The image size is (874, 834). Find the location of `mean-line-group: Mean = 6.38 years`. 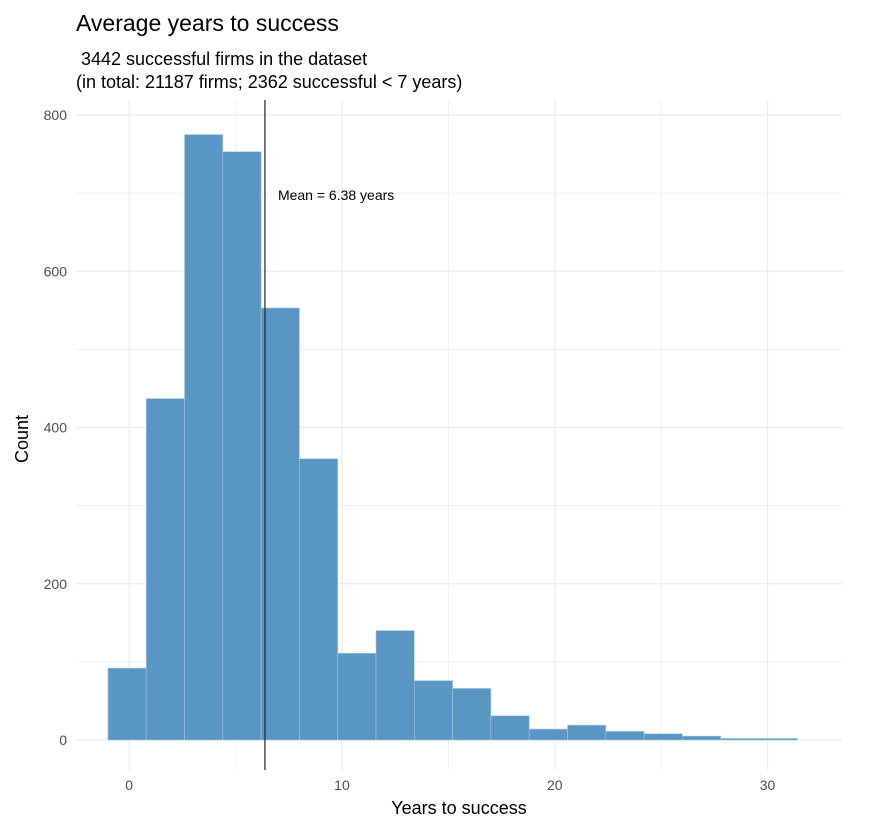

mean-line-group: Mean = 6.38 years is located at coordinates (329, 435).